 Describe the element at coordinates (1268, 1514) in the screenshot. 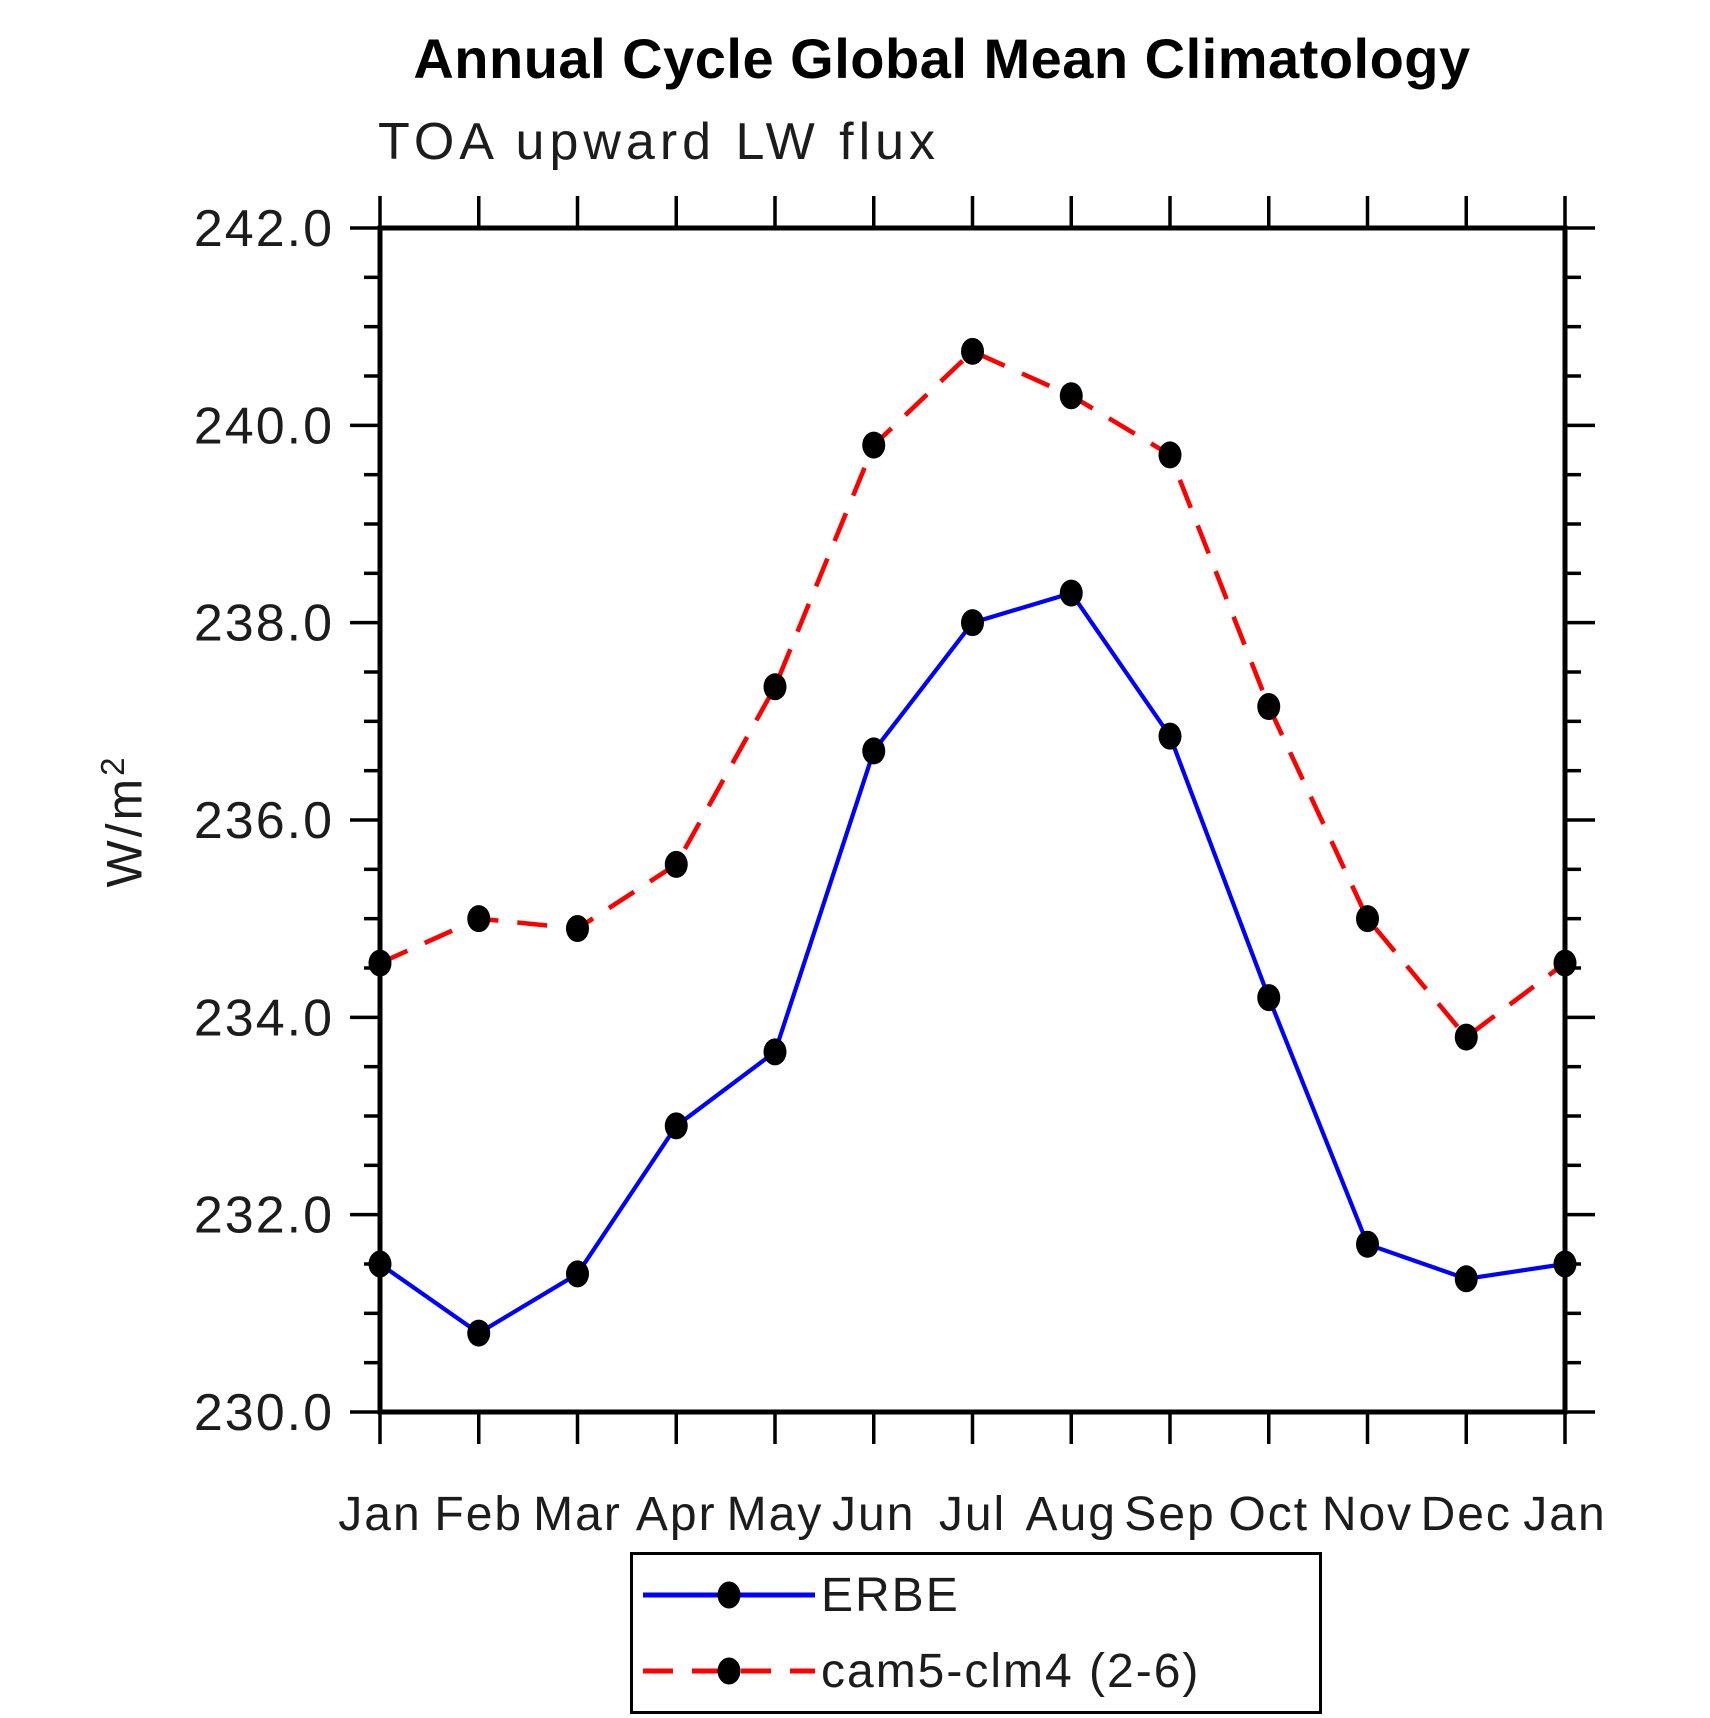

I see `x-tick-label: Oct` at that location.